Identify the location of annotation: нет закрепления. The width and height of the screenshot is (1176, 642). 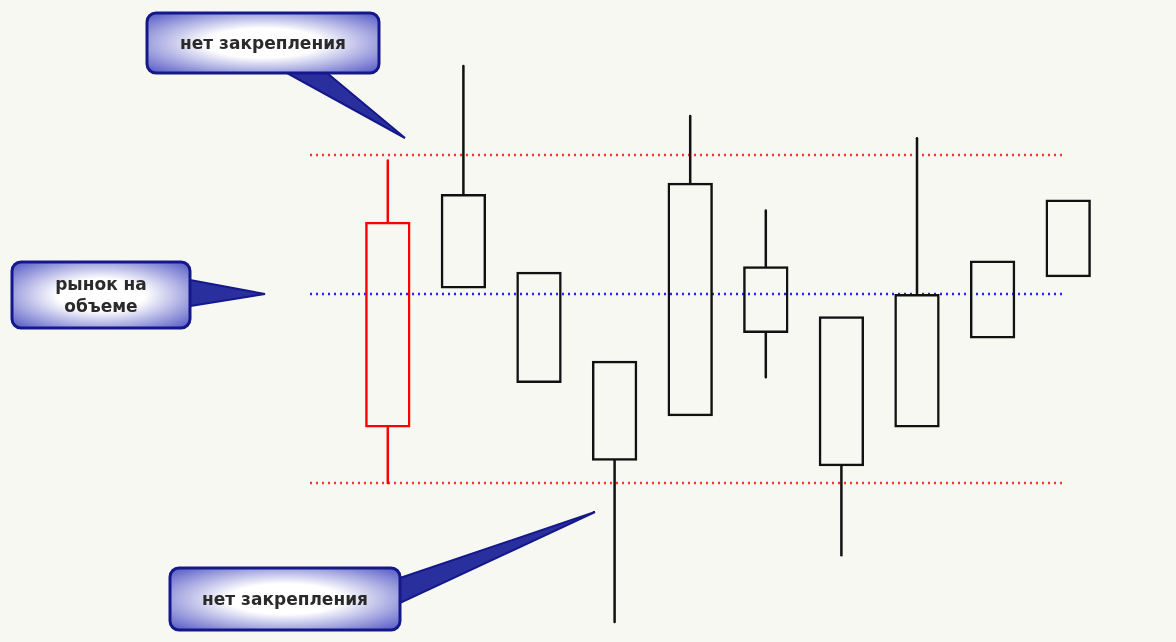
(285, 599).